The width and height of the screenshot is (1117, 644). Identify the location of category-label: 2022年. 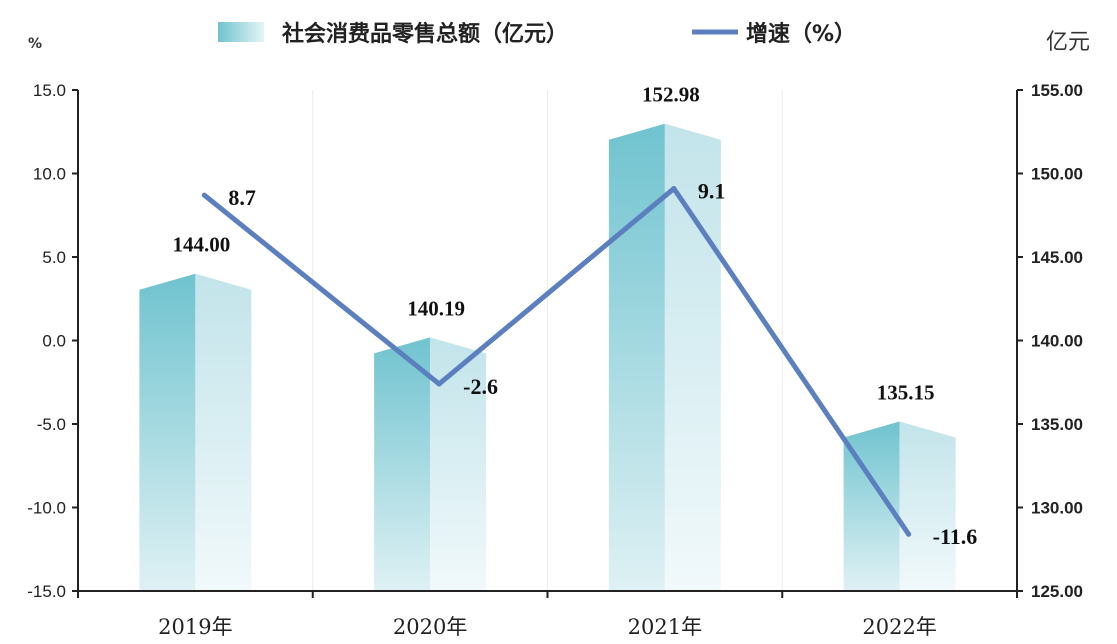
(899, 627).